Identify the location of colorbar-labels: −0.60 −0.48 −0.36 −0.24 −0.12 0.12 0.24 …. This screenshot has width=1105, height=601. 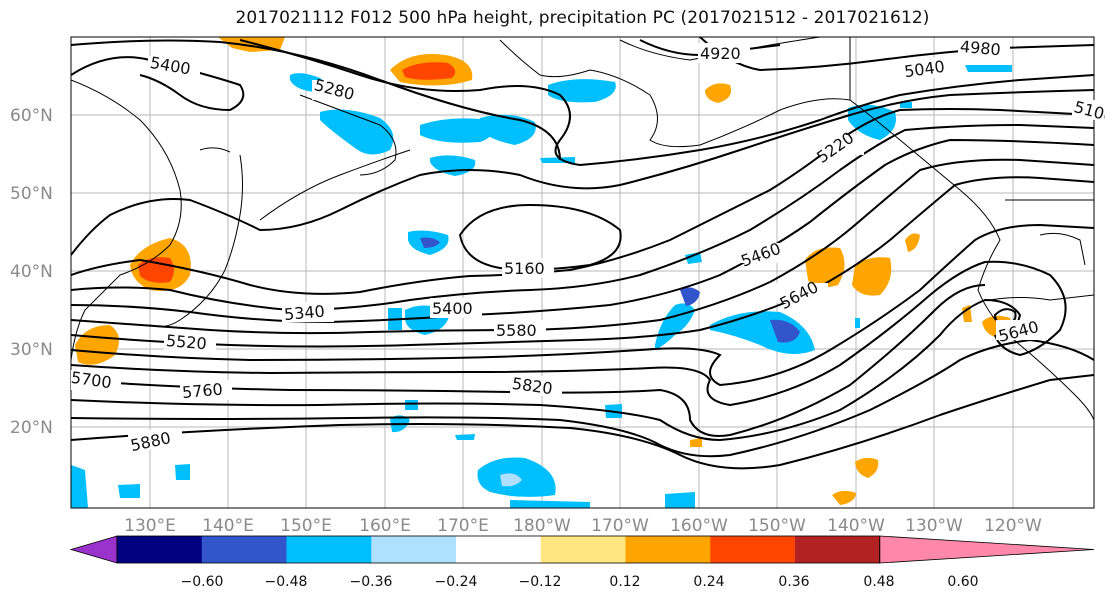
(580, 582).